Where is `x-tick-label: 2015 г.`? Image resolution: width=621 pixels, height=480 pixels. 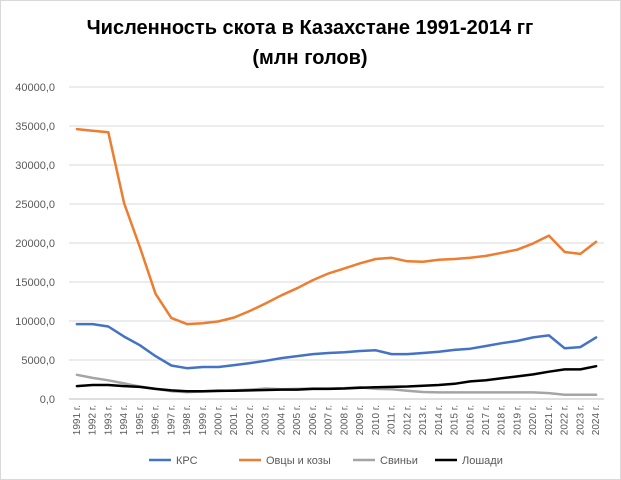 x-tick-label: 2015 г. is located at coordinates (455, 420).